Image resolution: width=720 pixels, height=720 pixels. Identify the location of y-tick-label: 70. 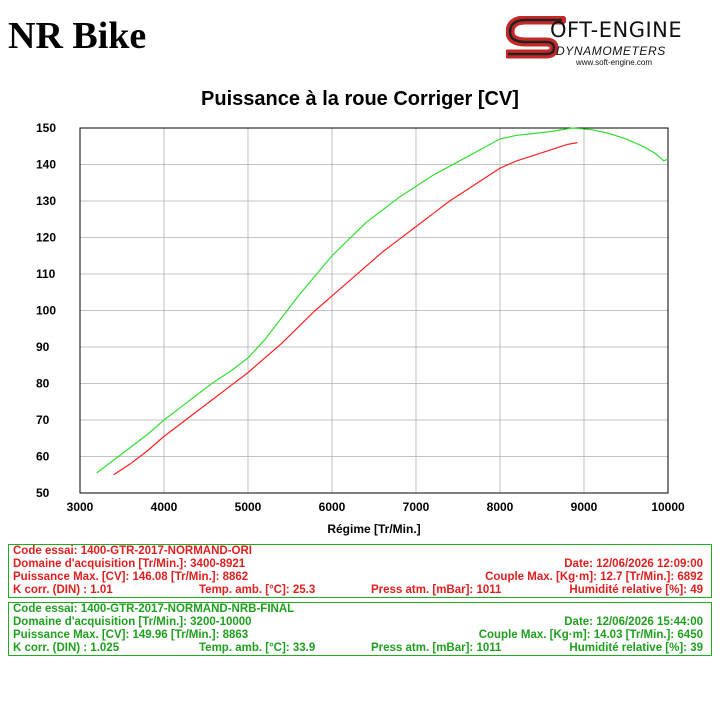
(43, 420).